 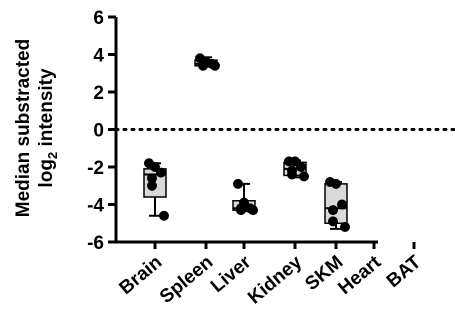 I want to click on y-tick-label: -6, so click(x=95, y=243).